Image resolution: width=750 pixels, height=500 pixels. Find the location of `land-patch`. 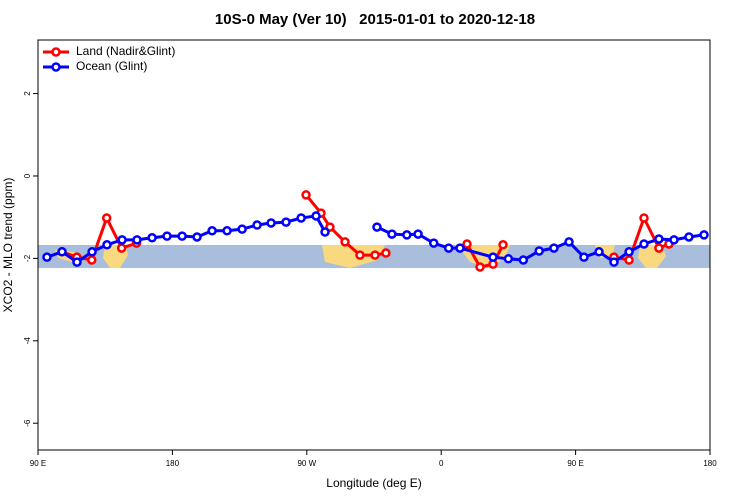

land-patch is located at coordinates (353, 256).